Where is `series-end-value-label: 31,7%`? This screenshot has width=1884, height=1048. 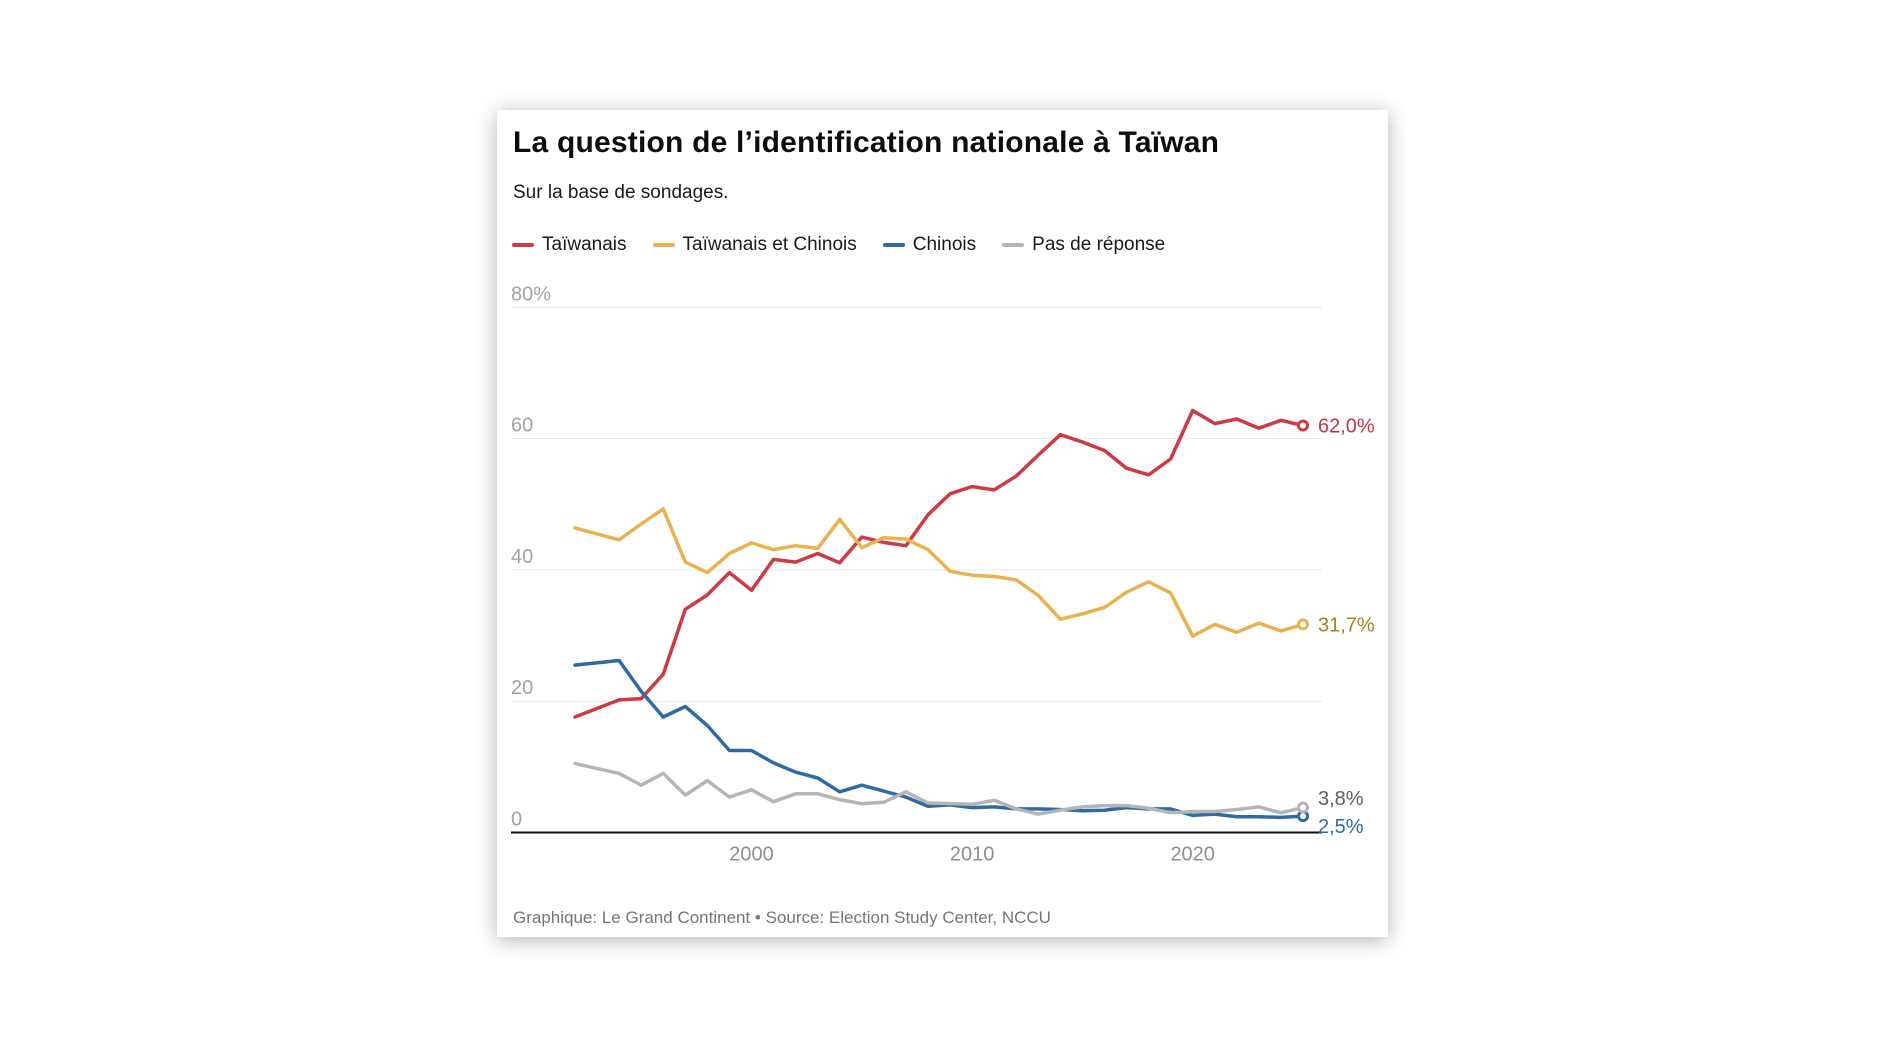 series-end-value-label: 31,7% is located at coordinates (1346, 625).